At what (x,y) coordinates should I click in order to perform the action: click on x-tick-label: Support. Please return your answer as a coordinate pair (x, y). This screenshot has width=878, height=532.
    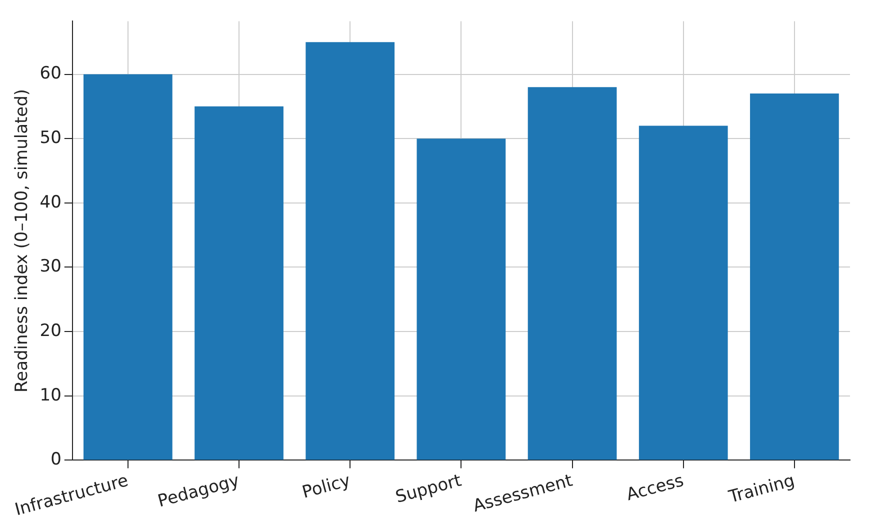
    Looking at the image, I should click on (429, 489).